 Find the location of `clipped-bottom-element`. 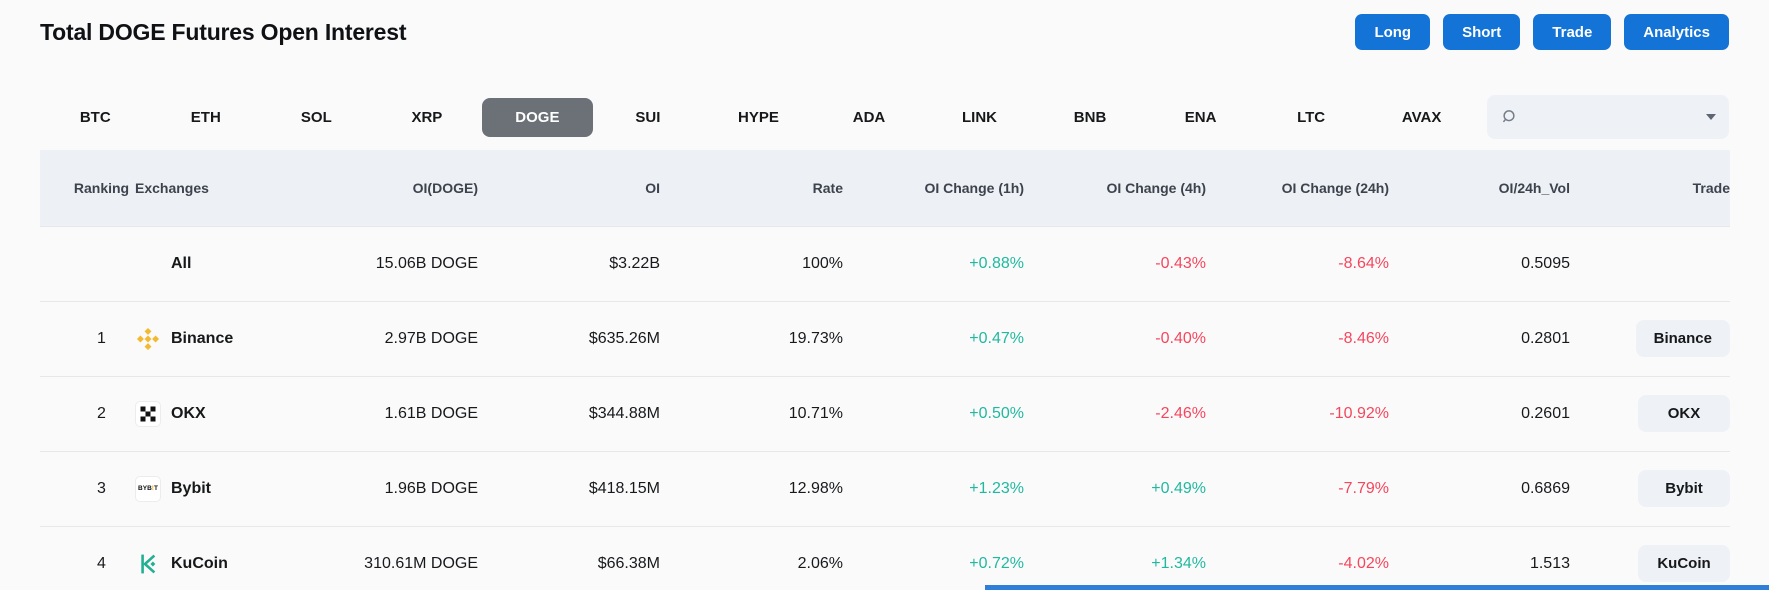

clipped-bottom-element is located at coordinates (1377, 587).